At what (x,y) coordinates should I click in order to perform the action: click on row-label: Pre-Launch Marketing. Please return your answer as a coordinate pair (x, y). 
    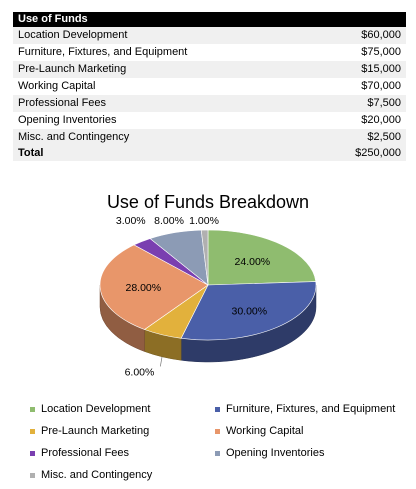
    Looking at the image, I should click on (72, 69).